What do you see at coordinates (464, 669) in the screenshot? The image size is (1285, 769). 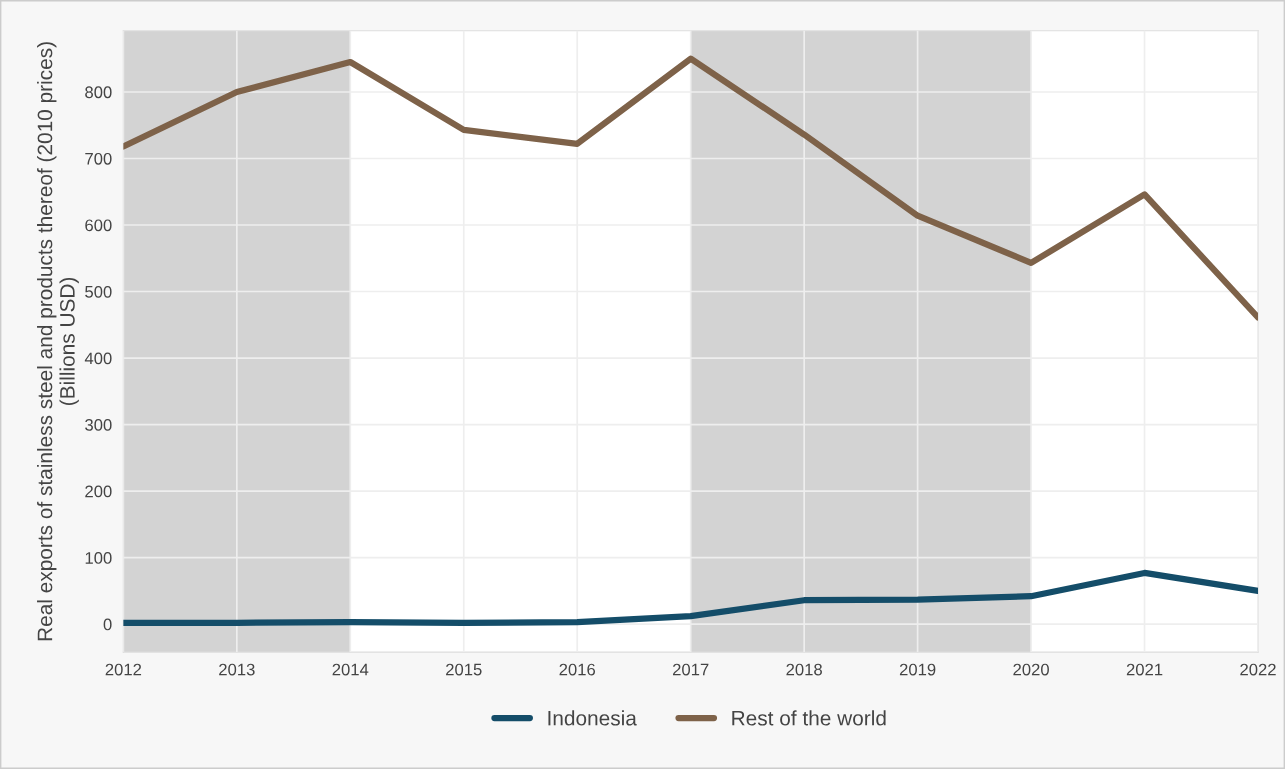 I see `x-tick-label: 2015` at bounding box center [464, 669].